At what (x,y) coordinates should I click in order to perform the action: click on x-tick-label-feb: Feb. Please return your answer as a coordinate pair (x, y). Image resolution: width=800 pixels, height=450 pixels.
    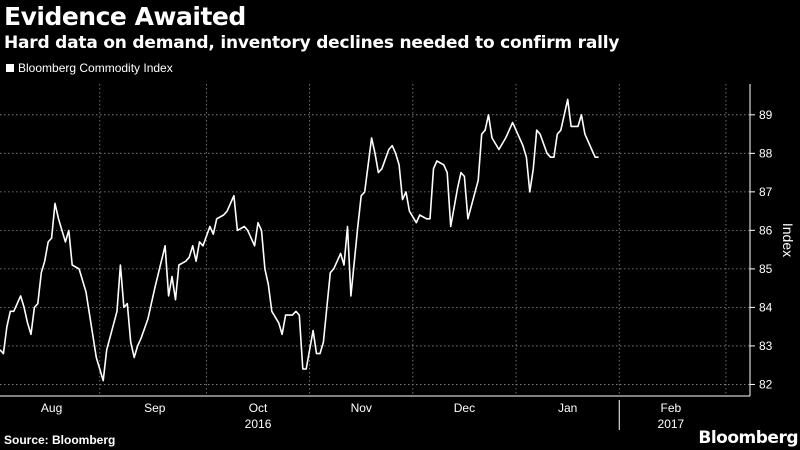
    Looking at the image, I should click on (671, 408).